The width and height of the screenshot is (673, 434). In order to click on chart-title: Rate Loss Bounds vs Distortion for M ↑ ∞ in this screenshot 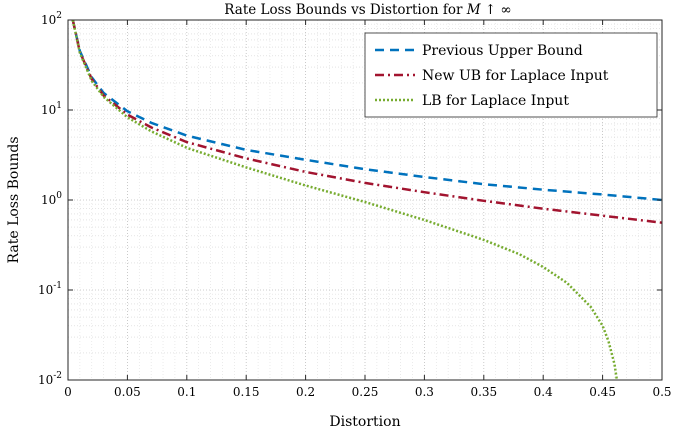, I will do `click(367, 10)`.